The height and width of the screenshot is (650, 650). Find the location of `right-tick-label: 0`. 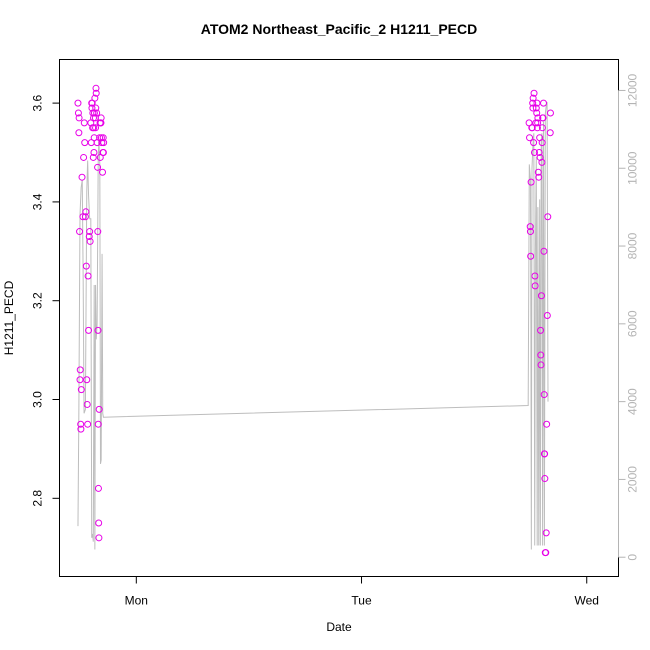

right-tick-label: 0 is located at coordinates (633, 557).